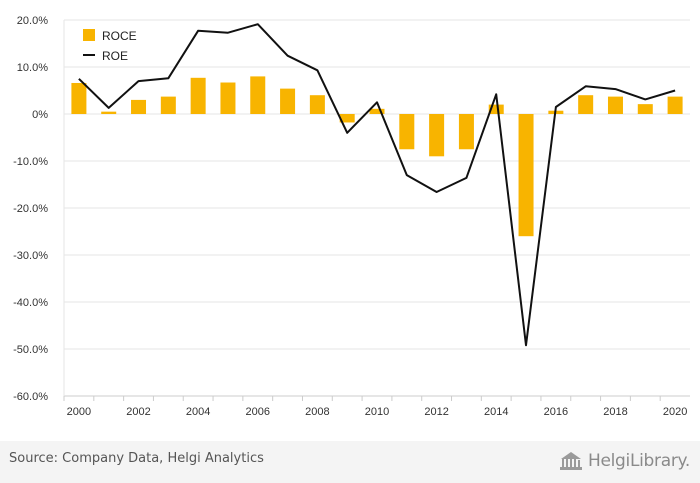 The height and width of the screenshot is (483, 700). What do you see at coordinates (79, 412) in the screenshot?
I see `x-tick-label: 2000` at bounding box center [79, 412].